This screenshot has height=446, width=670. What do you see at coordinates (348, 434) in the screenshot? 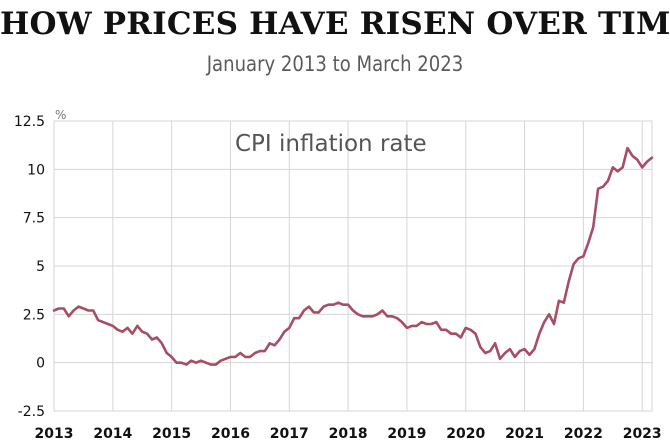
I see `x-tick-label: 2018` at bounding box center [348, 434].